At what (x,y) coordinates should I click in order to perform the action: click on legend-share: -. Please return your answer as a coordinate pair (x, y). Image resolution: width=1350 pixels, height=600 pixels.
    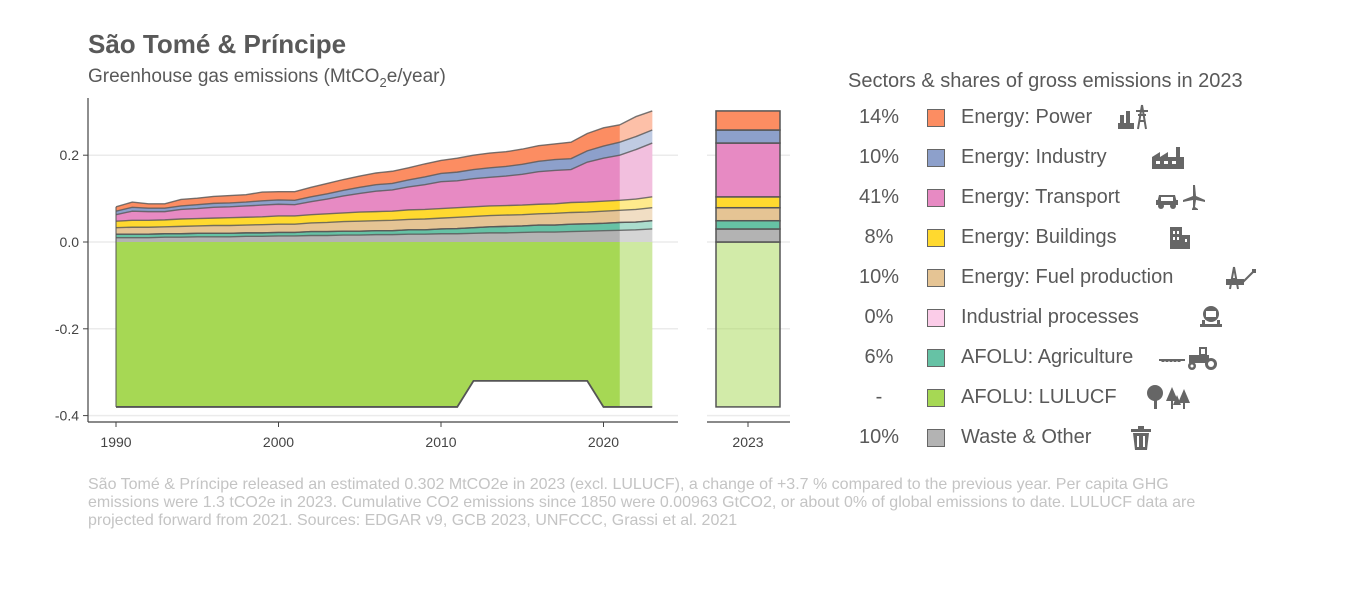
    Looking at the image, I should click on (879, 397).